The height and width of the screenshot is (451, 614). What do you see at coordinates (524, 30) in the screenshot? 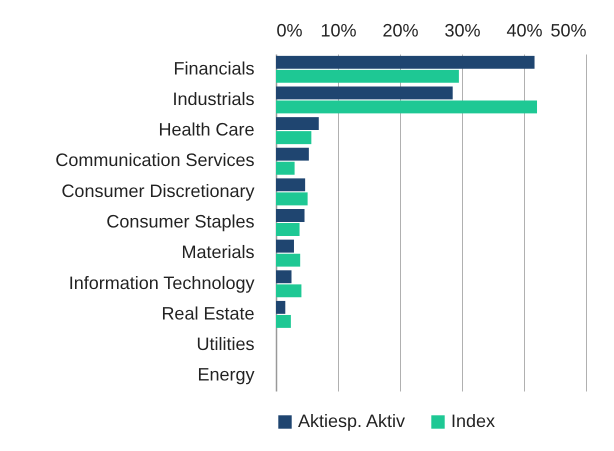
I see `x-tick-label: 40%` at bounding box center [524, 30].